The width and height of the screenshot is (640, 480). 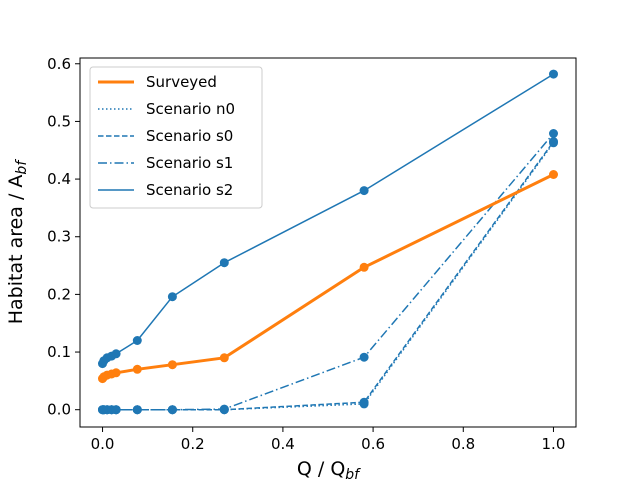 I want to click on x-tick-label: 0.2, so click(x=193, y=444).